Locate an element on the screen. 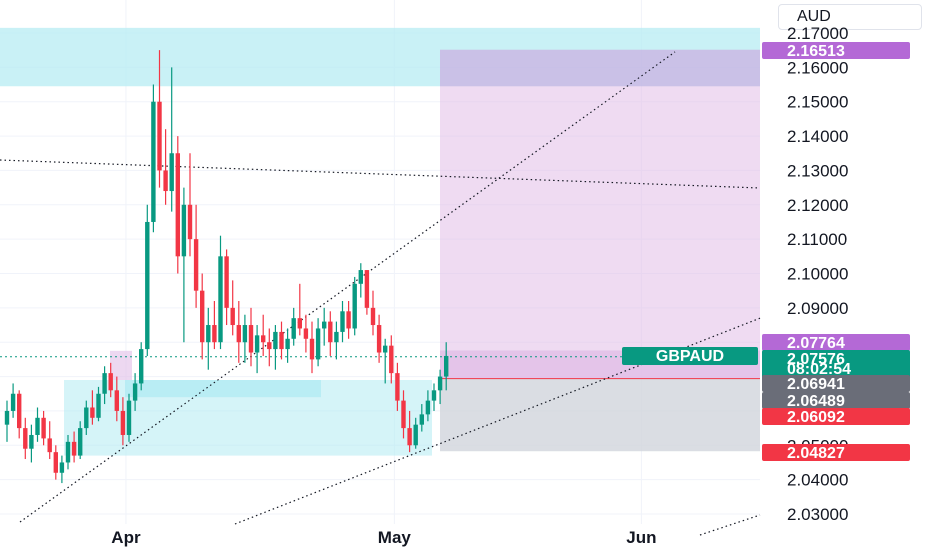 The image size is (932, 550). currency-label: AUD is located at coordinates (814, 16).